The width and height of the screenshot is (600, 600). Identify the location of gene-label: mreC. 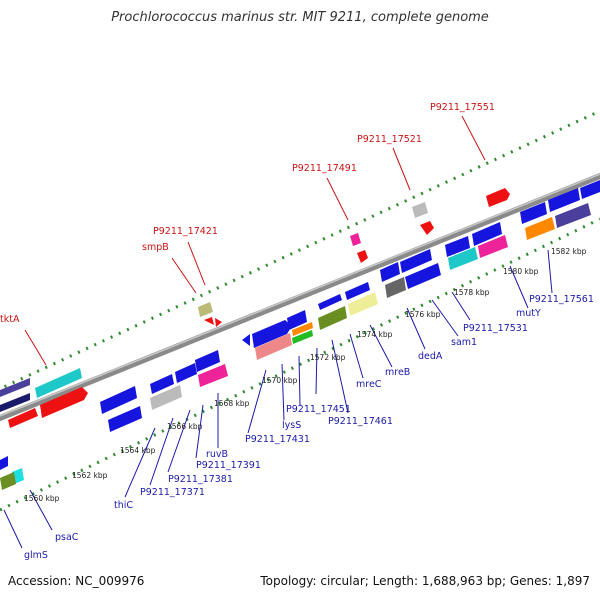
(369, 384).